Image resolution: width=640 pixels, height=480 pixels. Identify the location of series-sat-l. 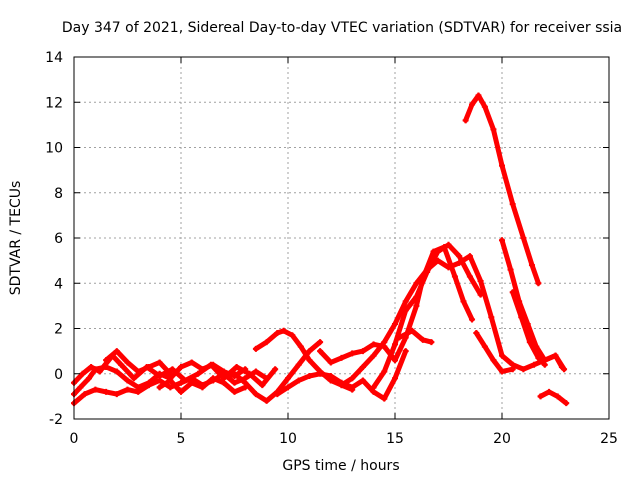
(502, 189).